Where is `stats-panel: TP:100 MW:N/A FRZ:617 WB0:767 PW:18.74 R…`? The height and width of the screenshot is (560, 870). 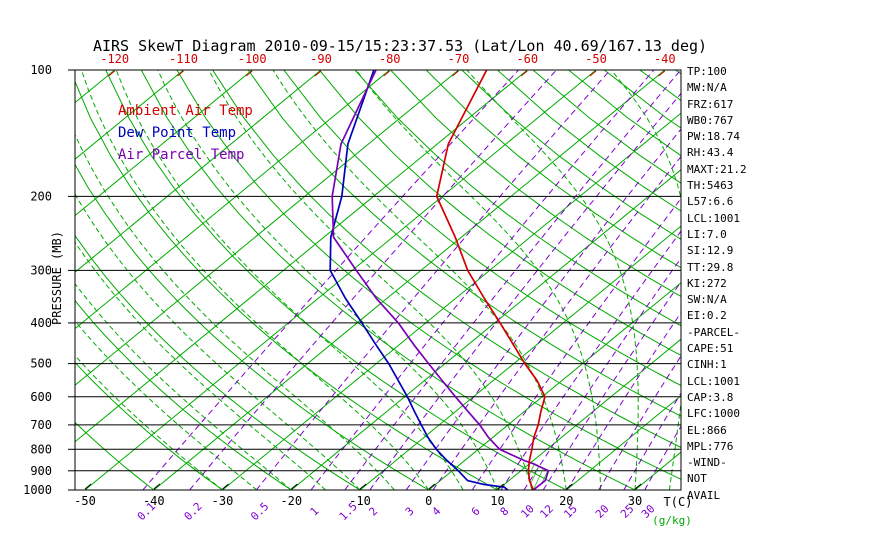
stats-panel: TP:100 MW:N/A FRZ:617 WB0:767 PW:18.74 R… is located at coordinates (717, 283).